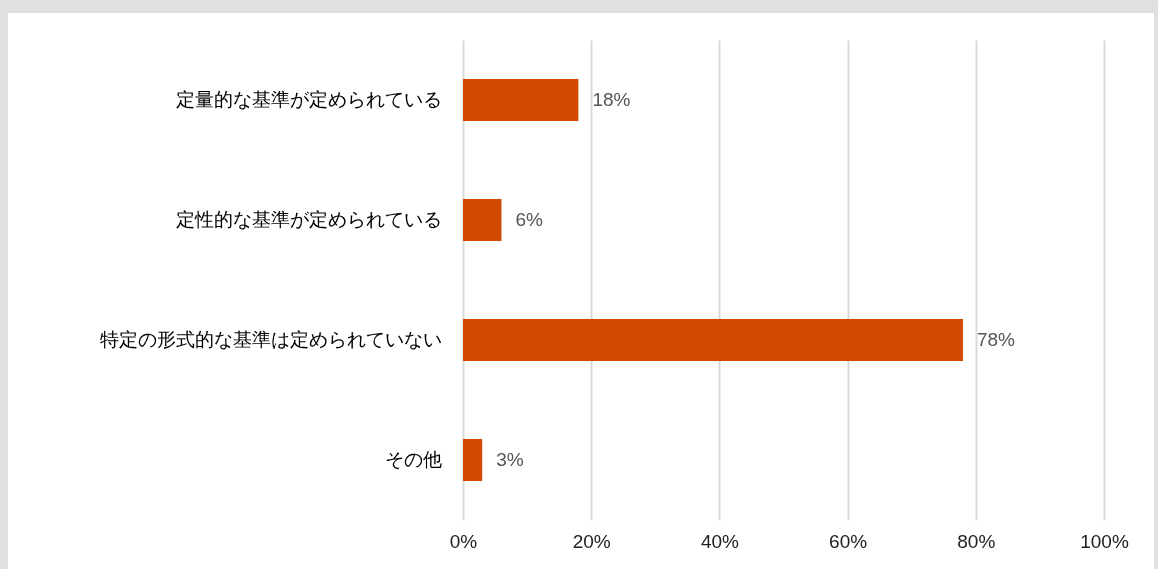 The width and height of the screenshot is (1158, 569). Describe the element at coordinates (996, 339) in the screenshot. I see `data-label: 78%` at that location.